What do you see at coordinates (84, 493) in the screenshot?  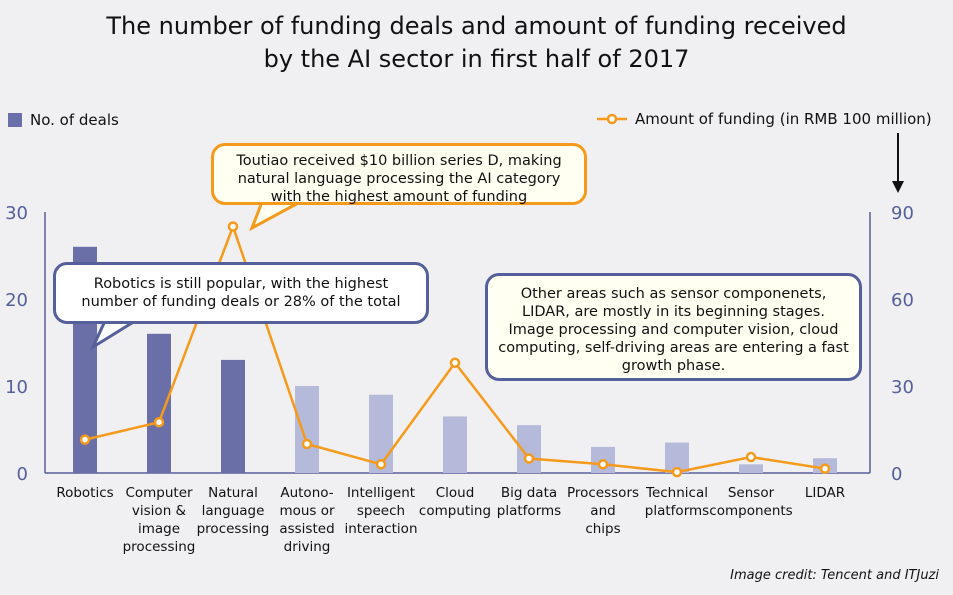 I see `category-label: Robotics` at bounding box center [84, 493].